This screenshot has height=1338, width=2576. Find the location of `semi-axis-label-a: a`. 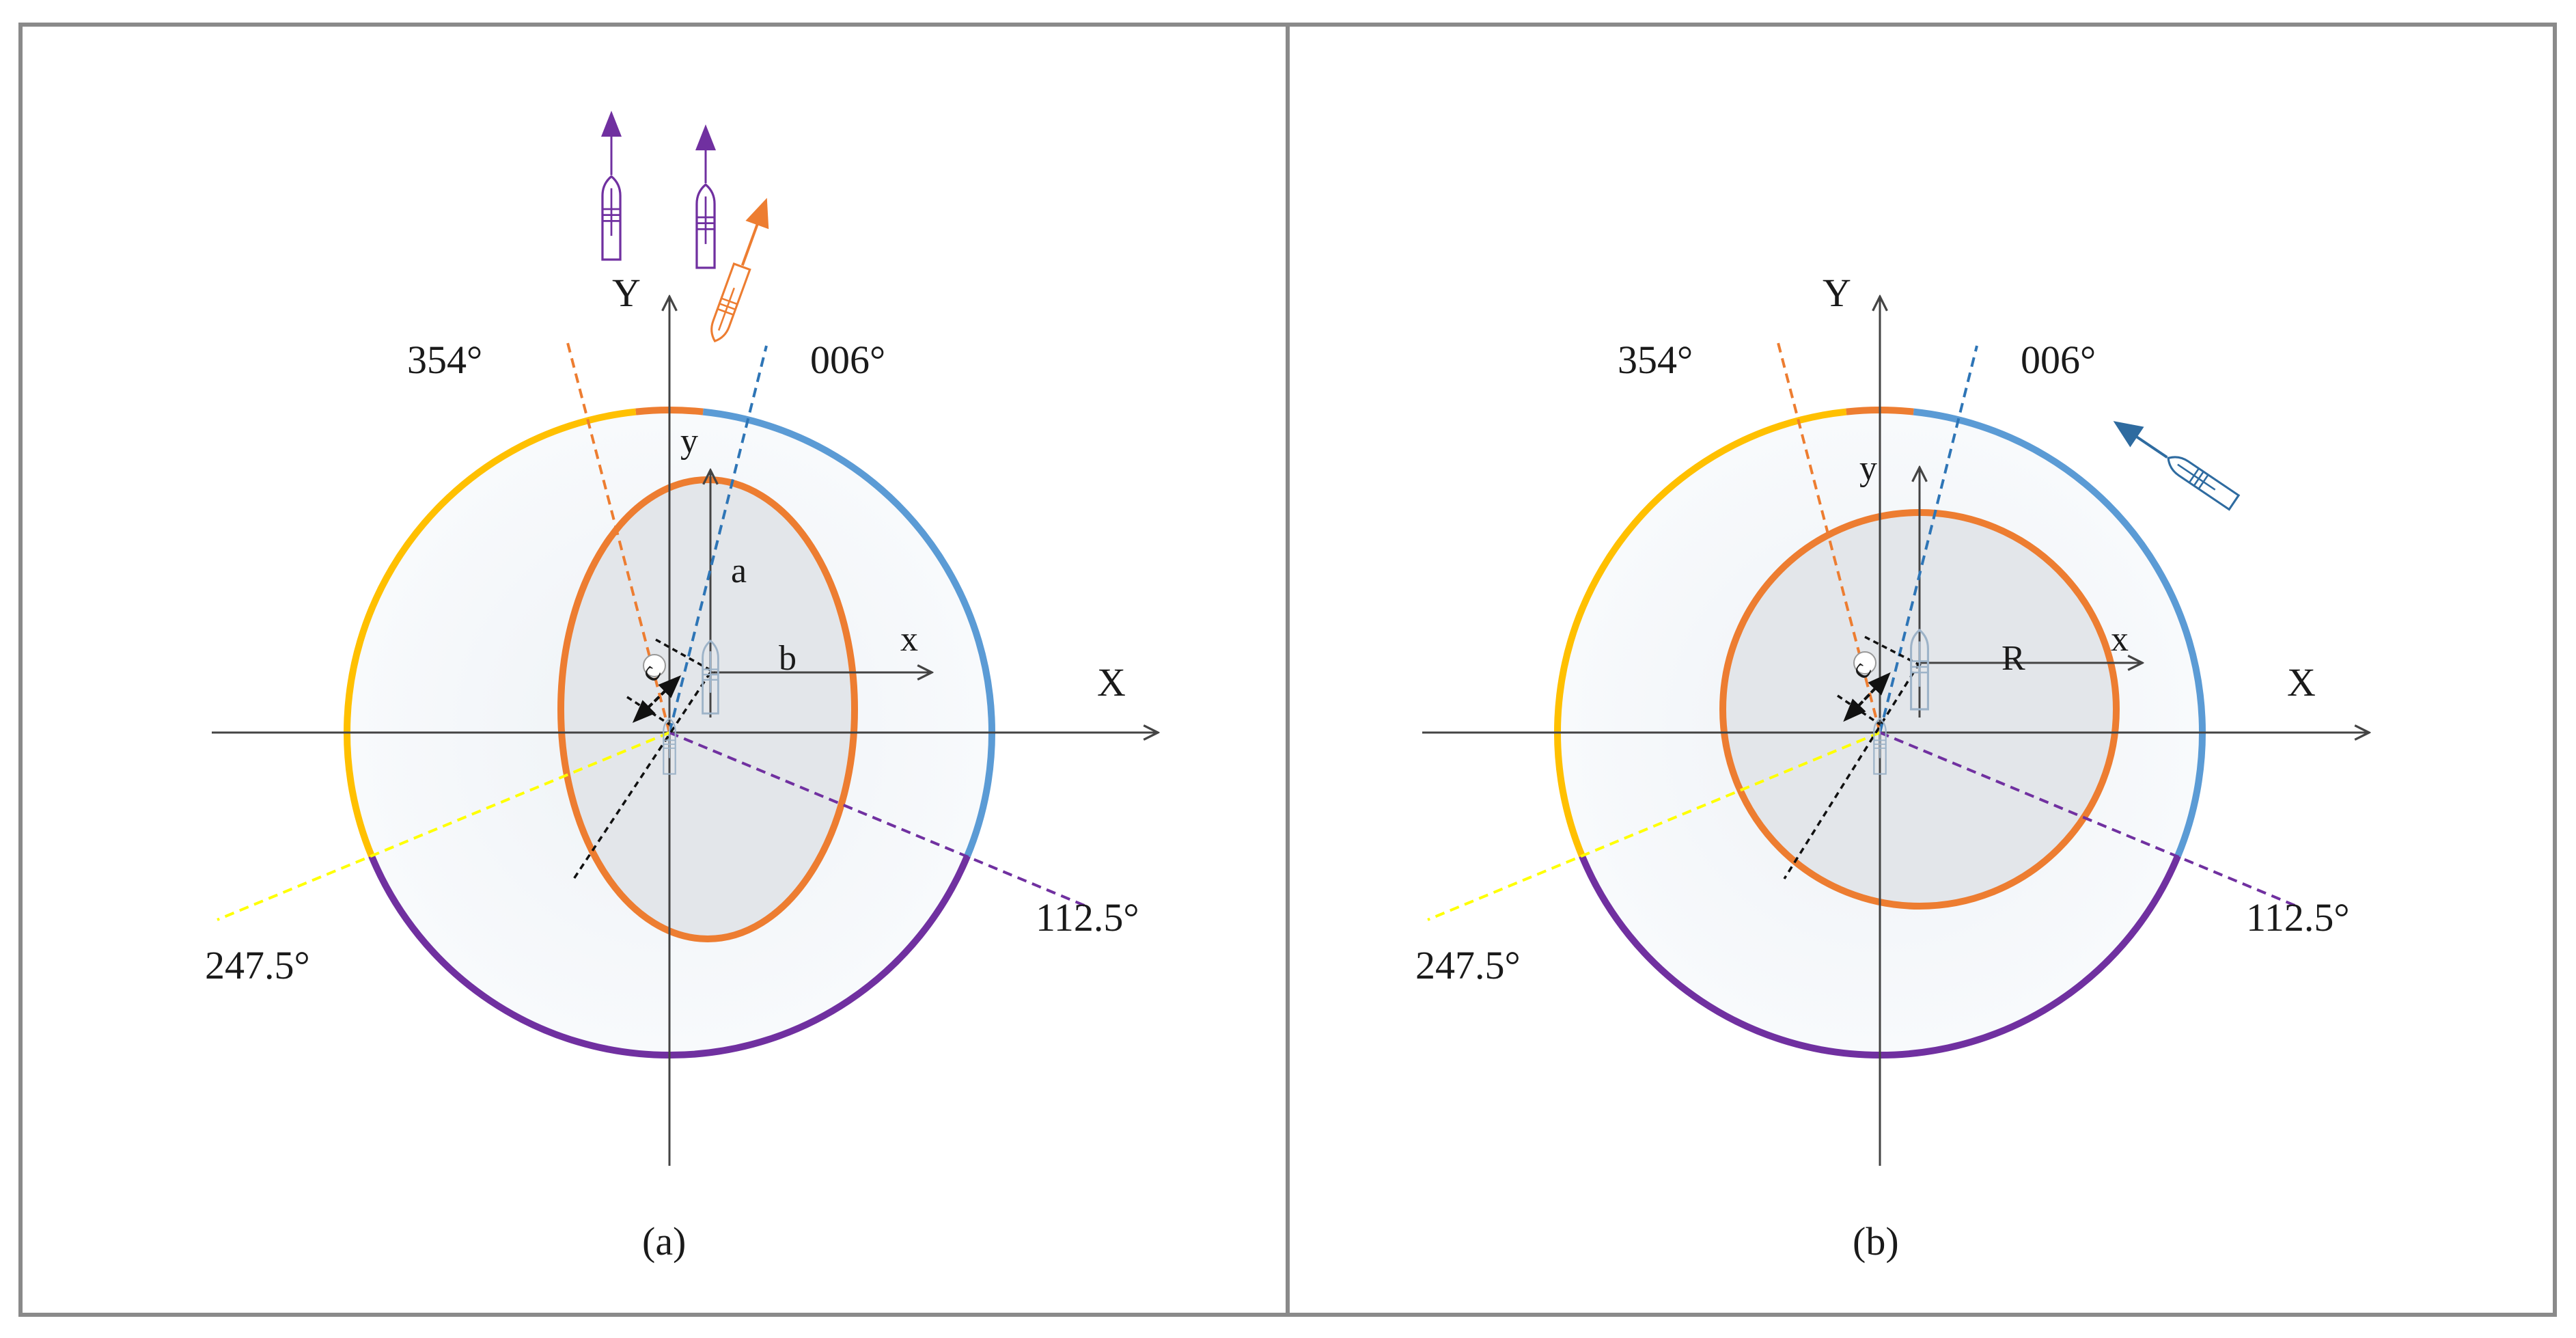

semi-axis-label-a: a is located at coordinates (739, 571).